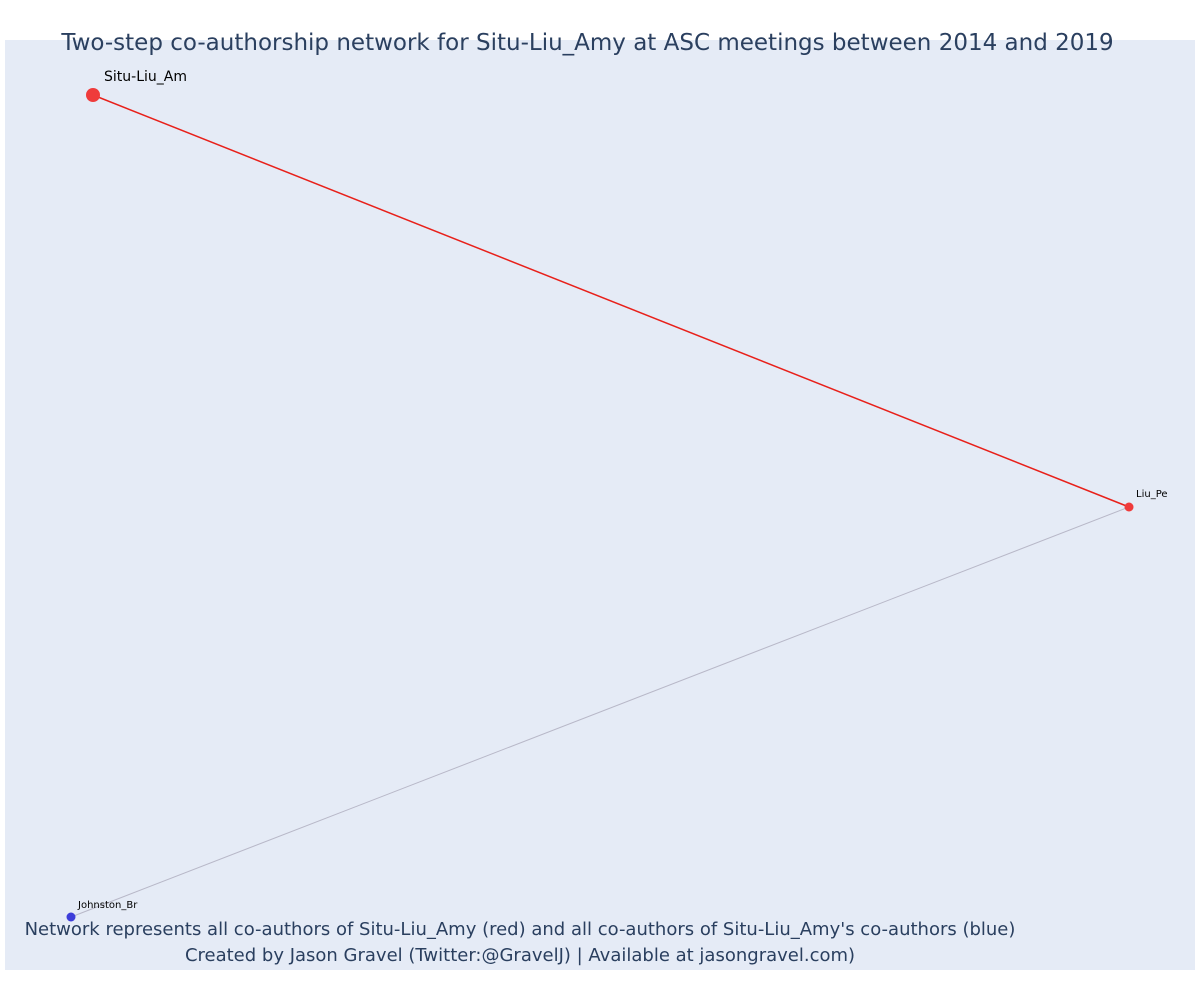  What do you see at coordinates (1152, 494) in the screenshot?
I see `node-label-liu-pe: Liu_Pe` at bounding box center [1152, 494].